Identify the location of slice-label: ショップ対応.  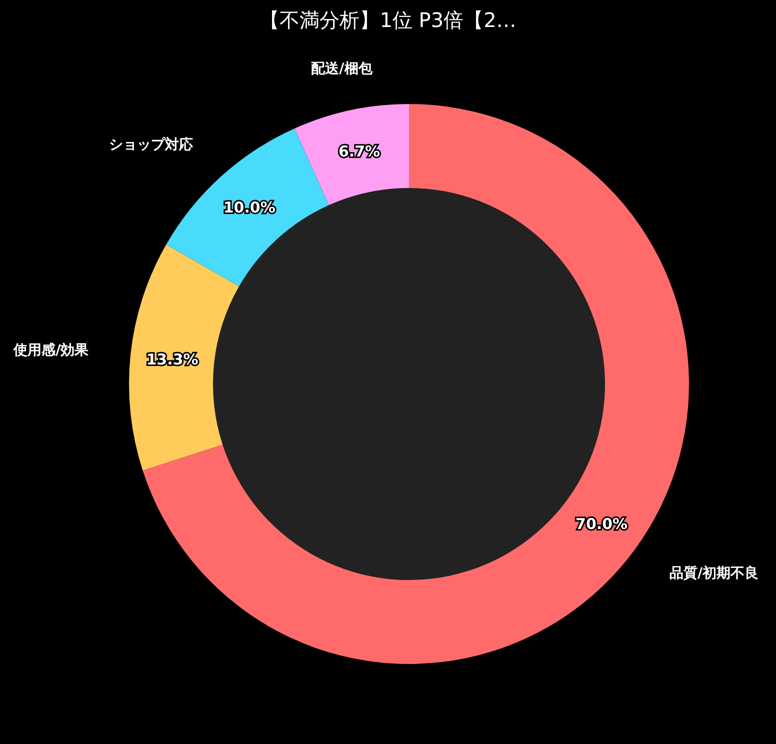
(151, 145).